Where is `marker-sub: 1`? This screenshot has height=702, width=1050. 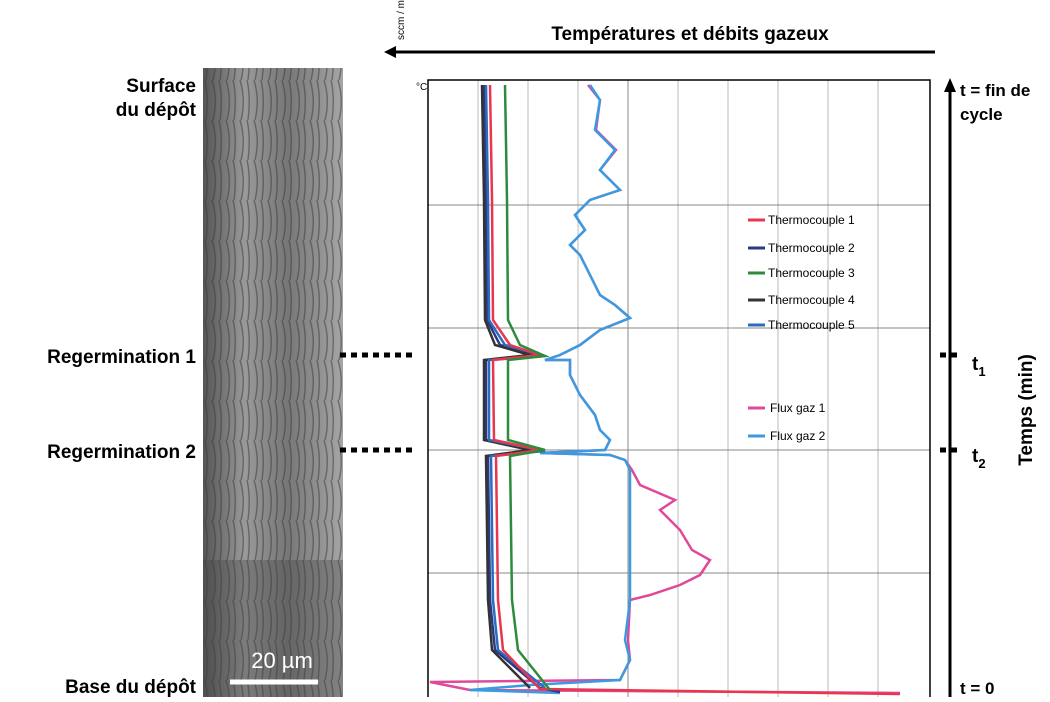 marker-sub: 1 is located at coordinates (981, 371).